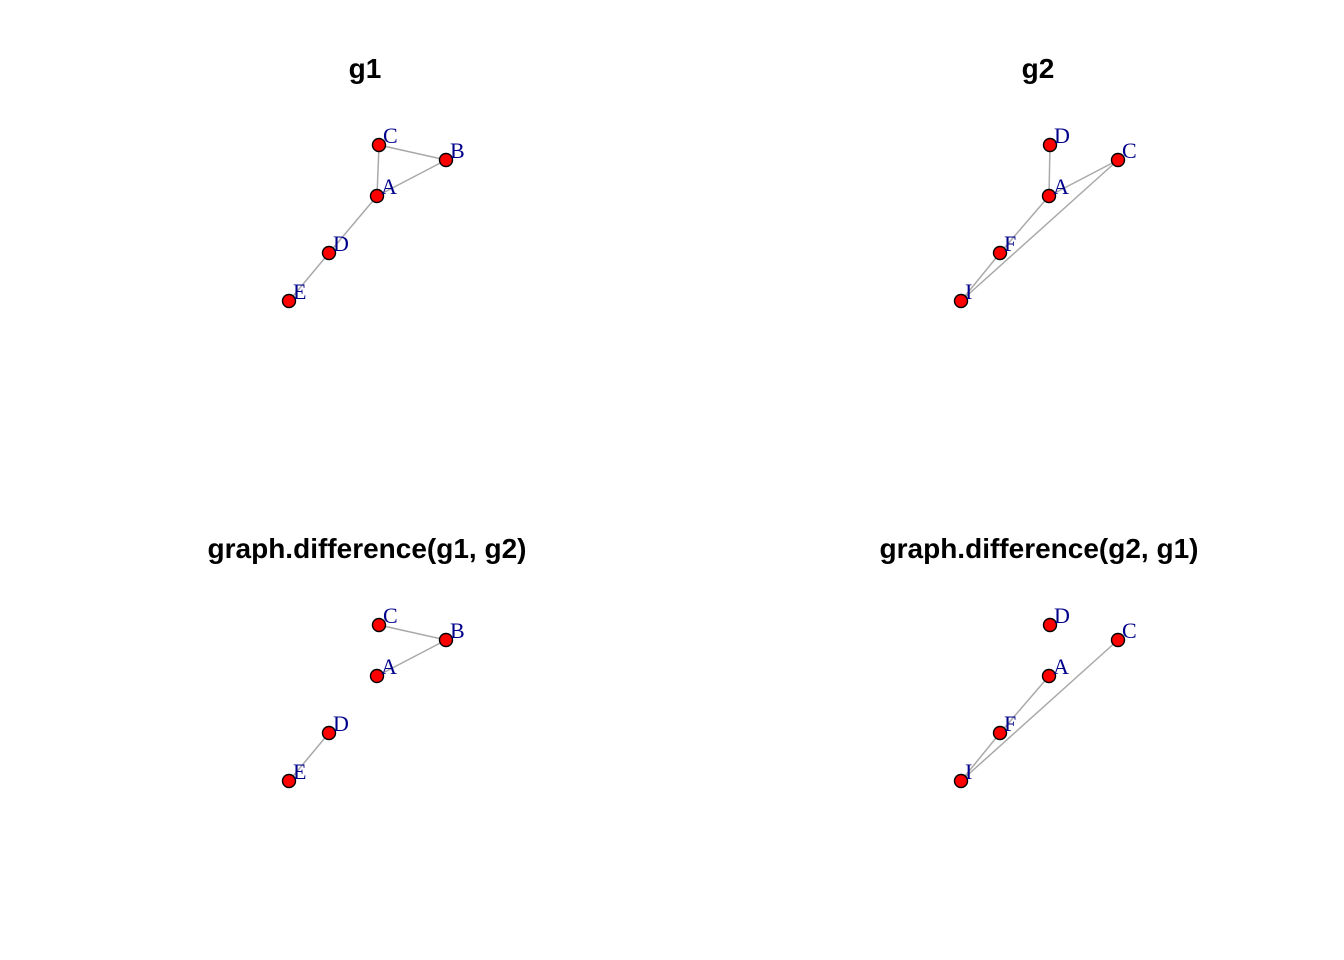  I want to click on panel-title: graph.difference(g1, g2), so click(367, 548).